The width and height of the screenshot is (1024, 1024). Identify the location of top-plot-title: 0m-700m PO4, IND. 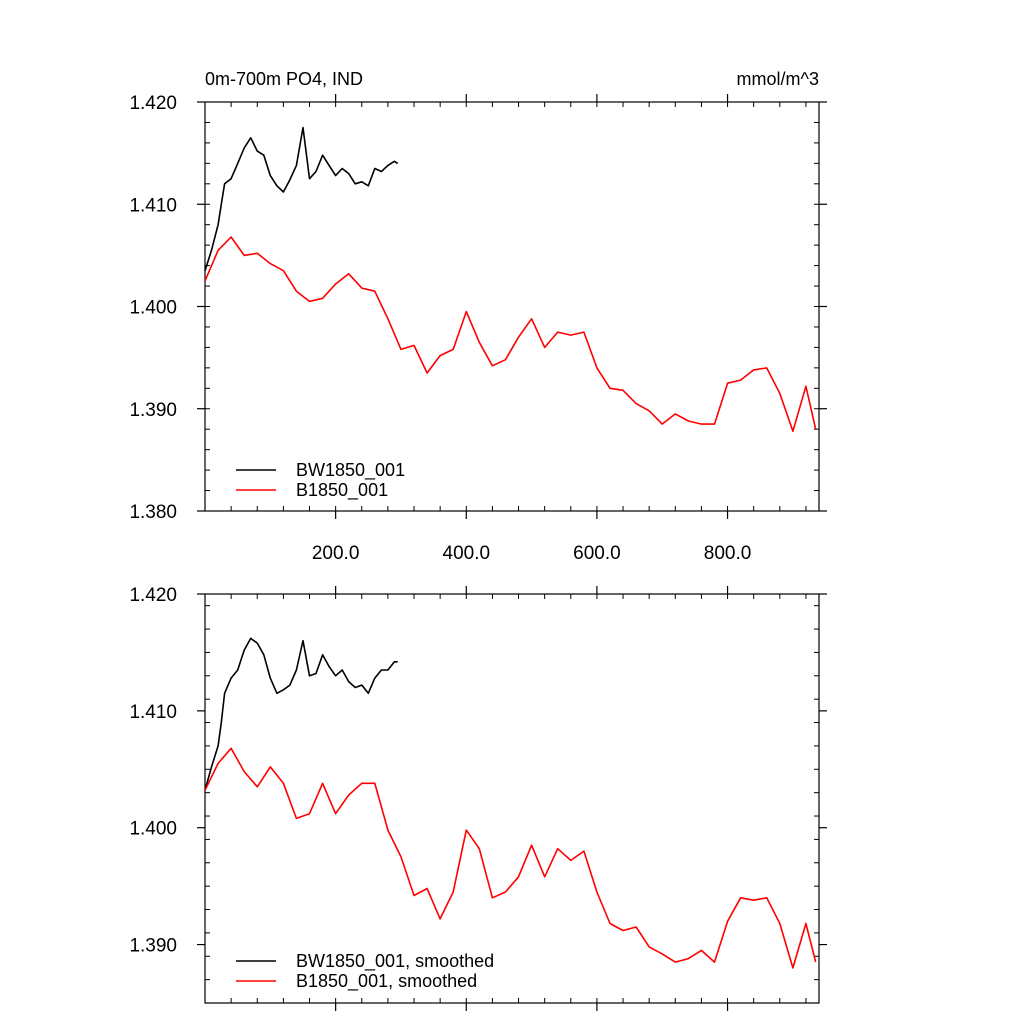
(284, 79).